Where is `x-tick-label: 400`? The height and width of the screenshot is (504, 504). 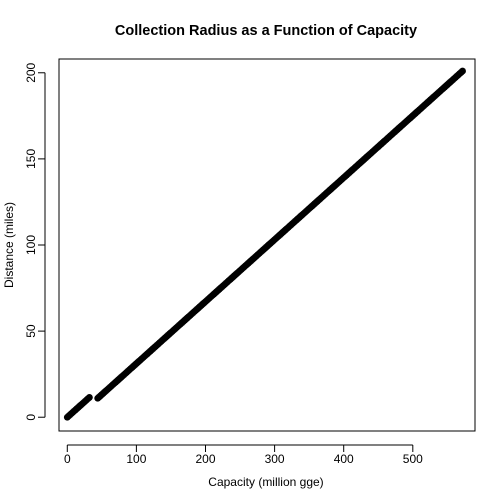
x-tick-label: 400 is located at coordinates (344, 459).